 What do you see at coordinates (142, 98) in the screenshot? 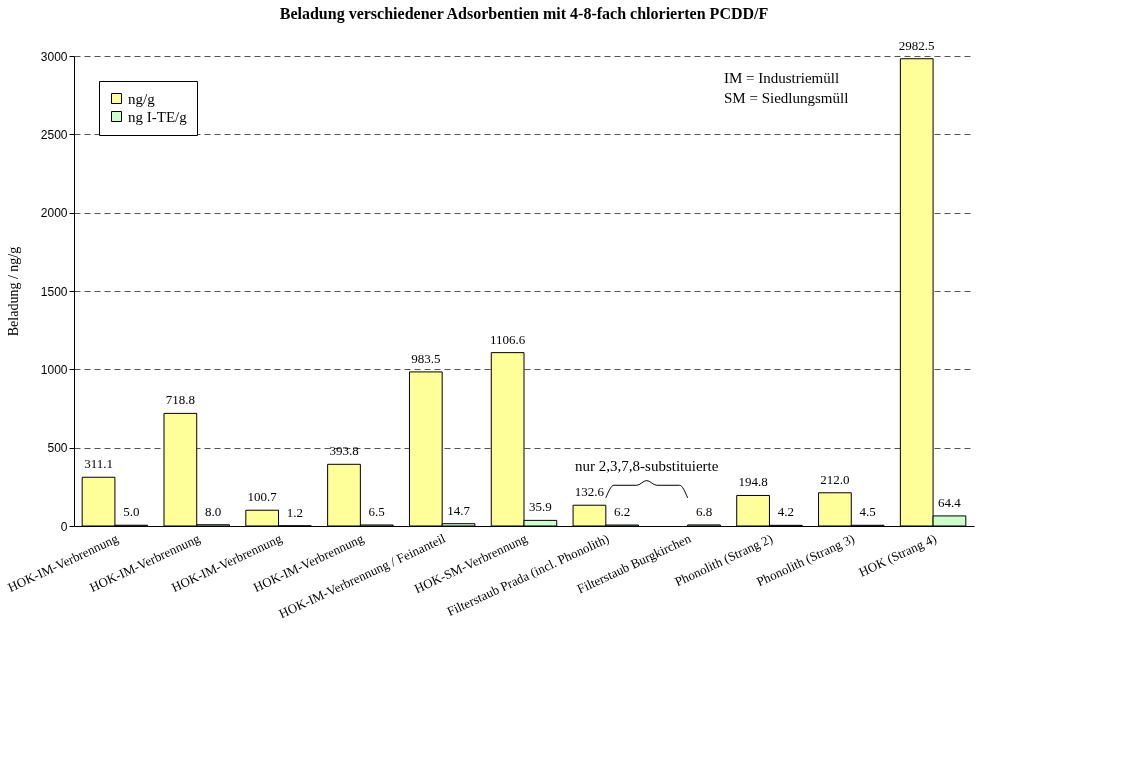
I see `legend-label: ng/g` at bounding box center [142, 98].